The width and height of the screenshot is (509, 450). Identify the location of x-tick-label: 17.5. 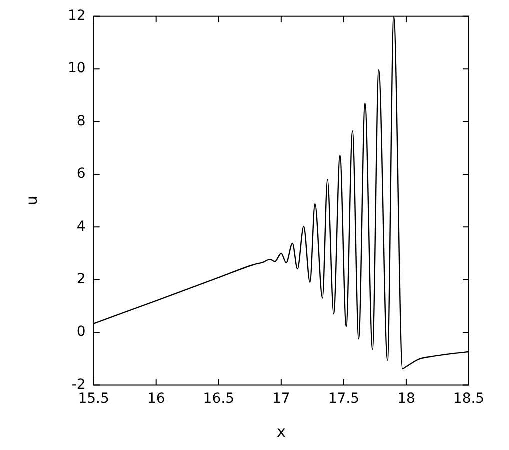
(344, 399).